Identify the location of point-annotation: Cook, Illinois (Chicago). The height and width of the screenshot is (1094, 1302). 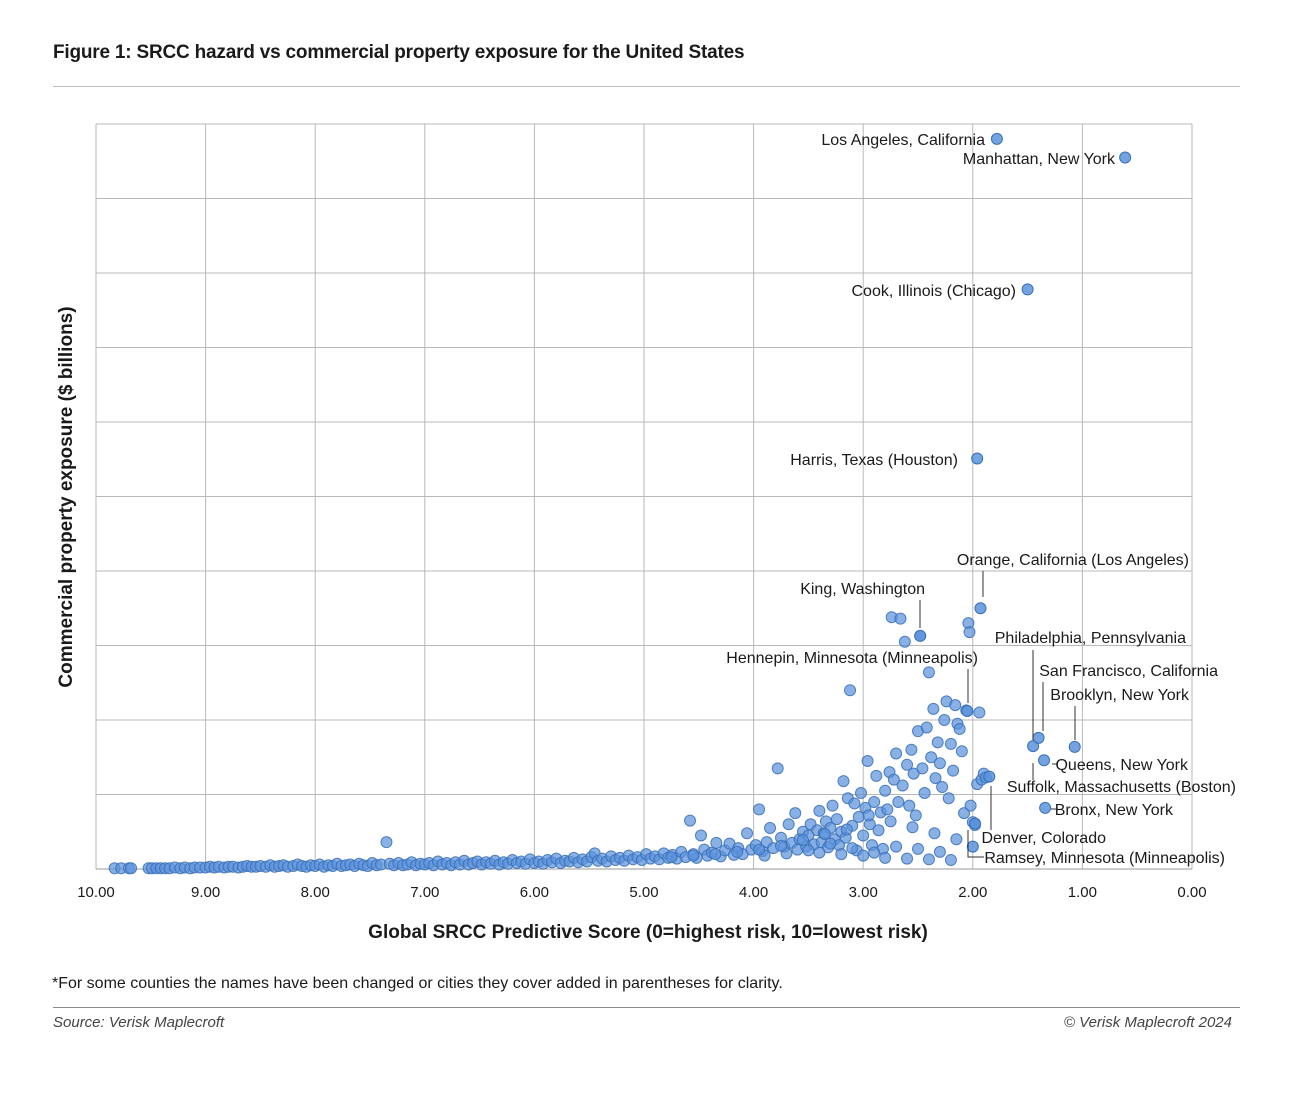
(933, 291).